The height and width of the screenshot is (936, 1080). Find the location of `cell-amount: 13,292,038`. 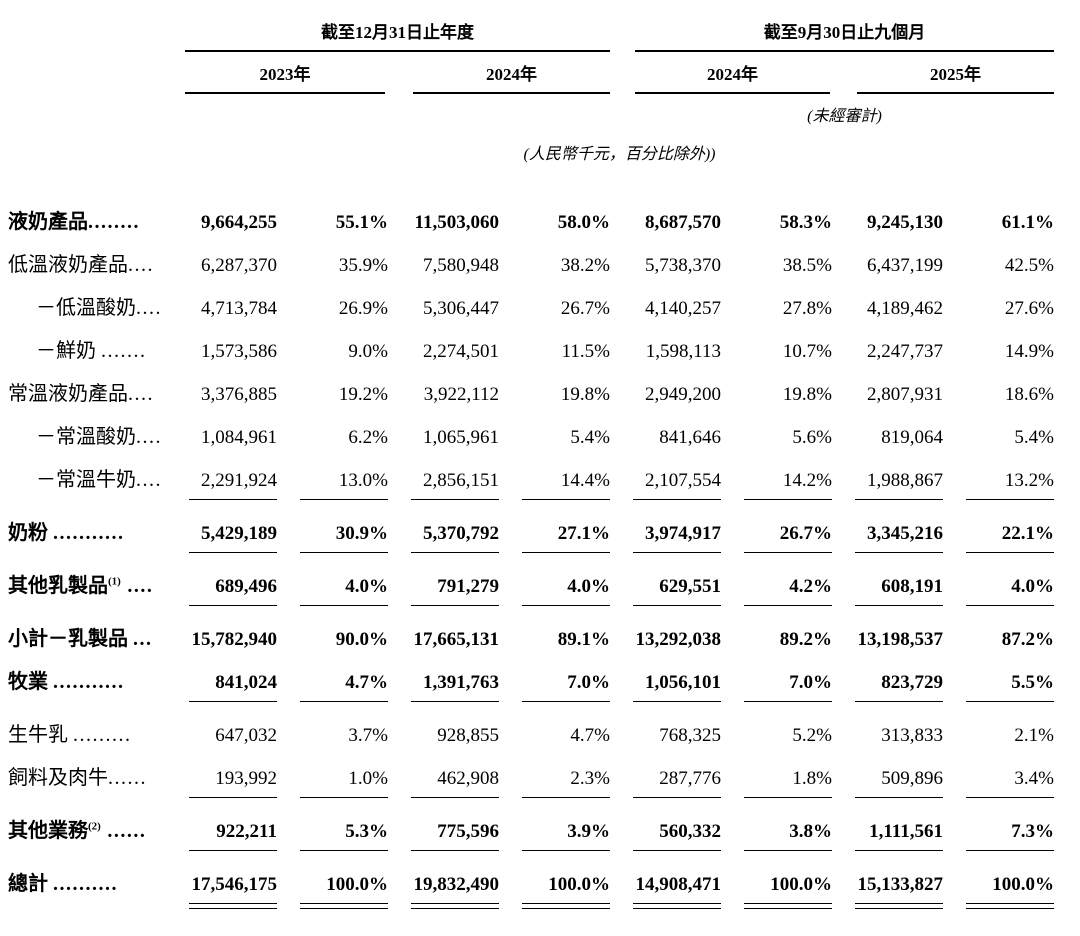

cell-amount: 13,292,038 is located at coordinates (678, 639).